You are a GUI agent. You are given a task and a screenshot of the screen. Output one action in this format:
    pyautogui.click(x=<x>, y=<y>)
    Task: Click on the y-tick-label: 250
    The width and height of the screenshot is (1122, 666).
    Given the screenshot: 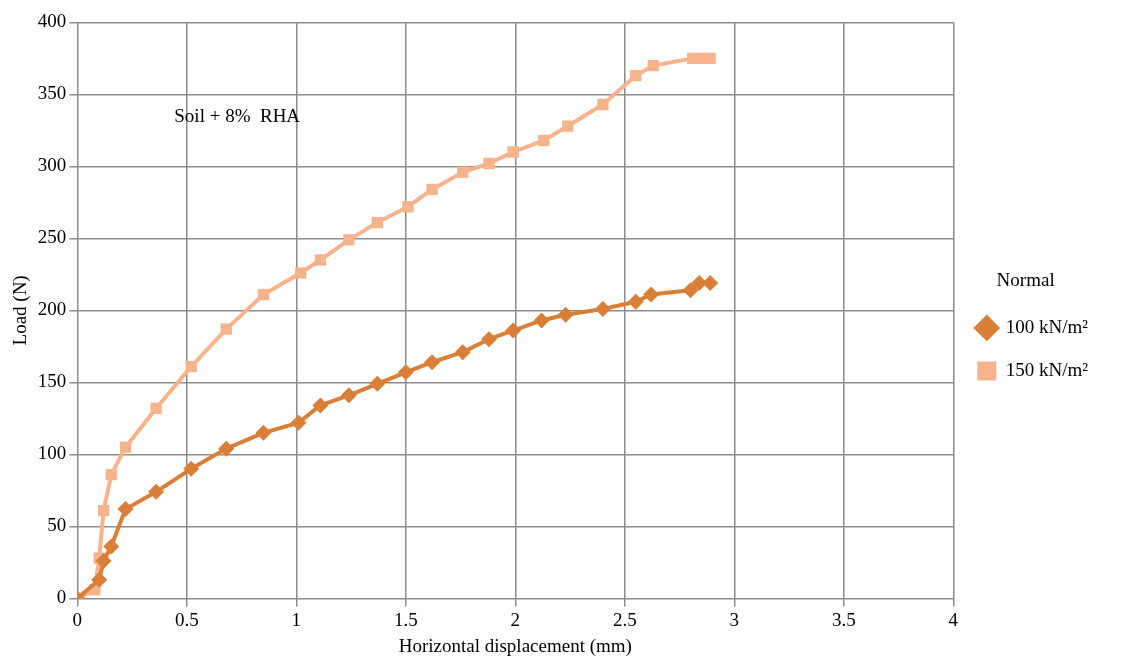 What is the action you would take?
    pyautogui.click(x=52, y=237)
    